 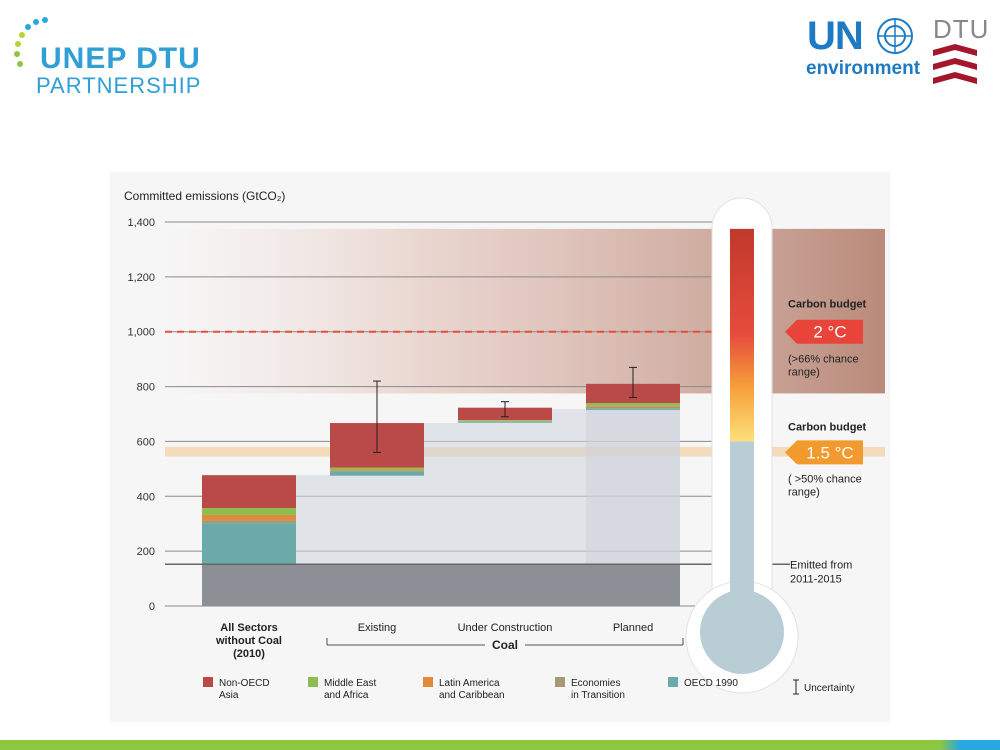 What do you see at coordinates (595, 683) in the screenshot?
I see `legend-label: Economies` at bounding box center [595, 683].